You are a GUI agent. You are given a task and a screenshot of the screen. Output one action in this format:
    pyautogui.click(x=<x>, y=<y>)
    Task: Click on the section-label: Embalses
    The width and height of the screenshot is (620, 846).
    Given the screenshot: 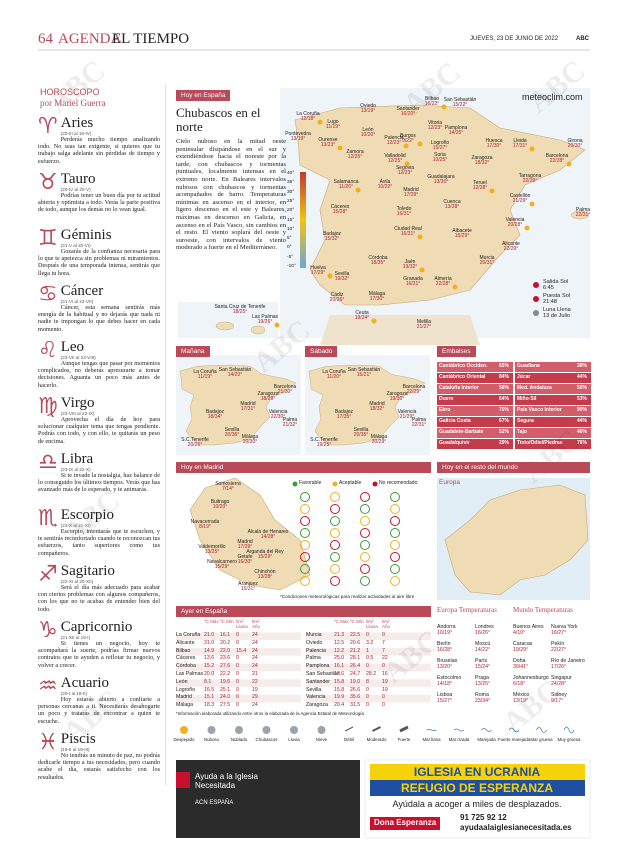 What is the action you would take?
    pyautogui.click(x=456, y=352)
    